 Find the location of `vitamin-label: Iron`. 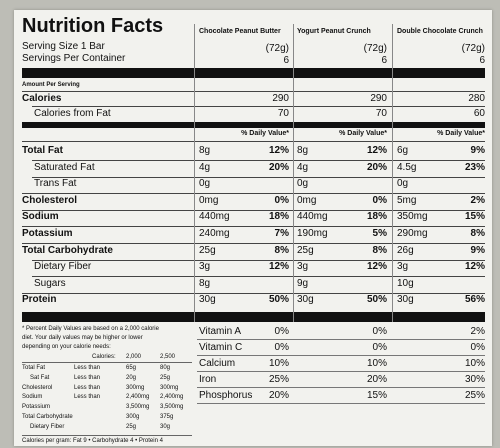

vitamin-label: Iron is located at coordinates (208, 379).